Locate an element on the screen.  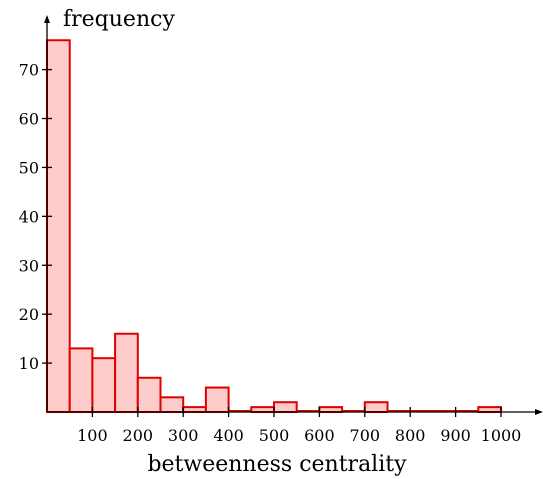
x-ticks-group: 100 200 300 400 500 600 700 800 900 1000 is located at coordinates (299, 426).